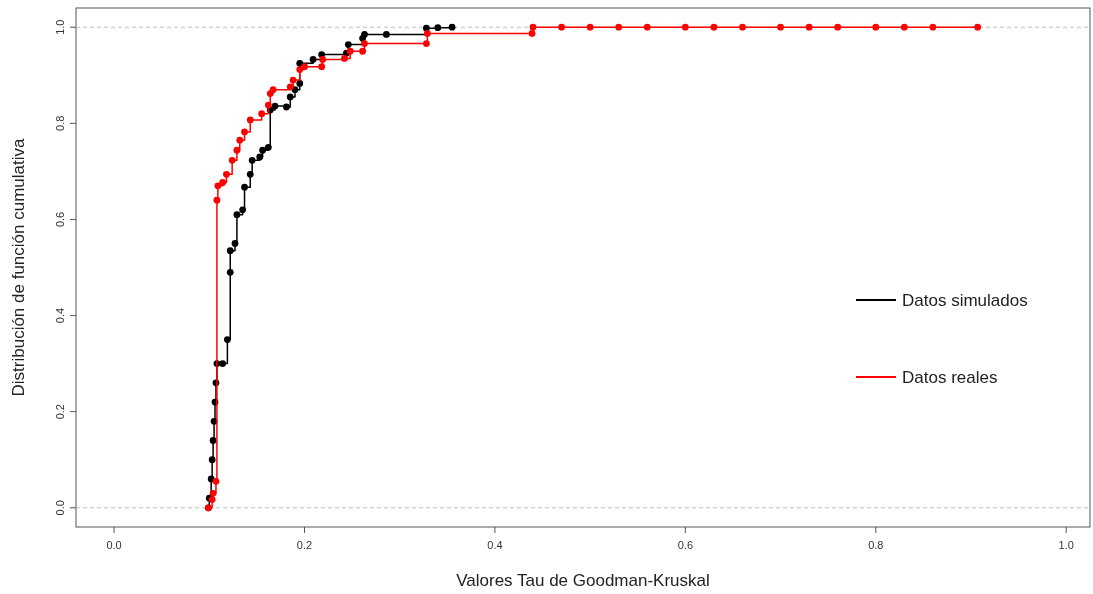  I want to click on x-tick-label: 1.0, so click(1066, 545).